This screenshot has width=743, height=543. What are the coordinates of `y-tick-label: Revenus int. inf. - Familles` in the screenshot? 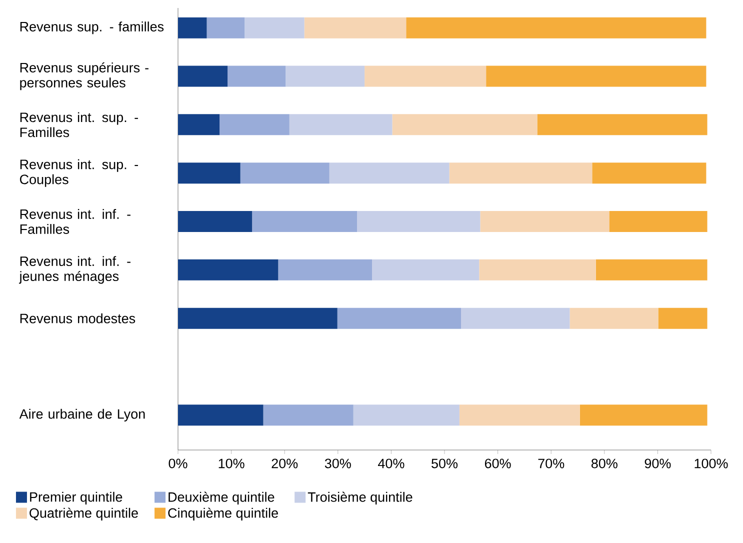 It's located at (75, 221).